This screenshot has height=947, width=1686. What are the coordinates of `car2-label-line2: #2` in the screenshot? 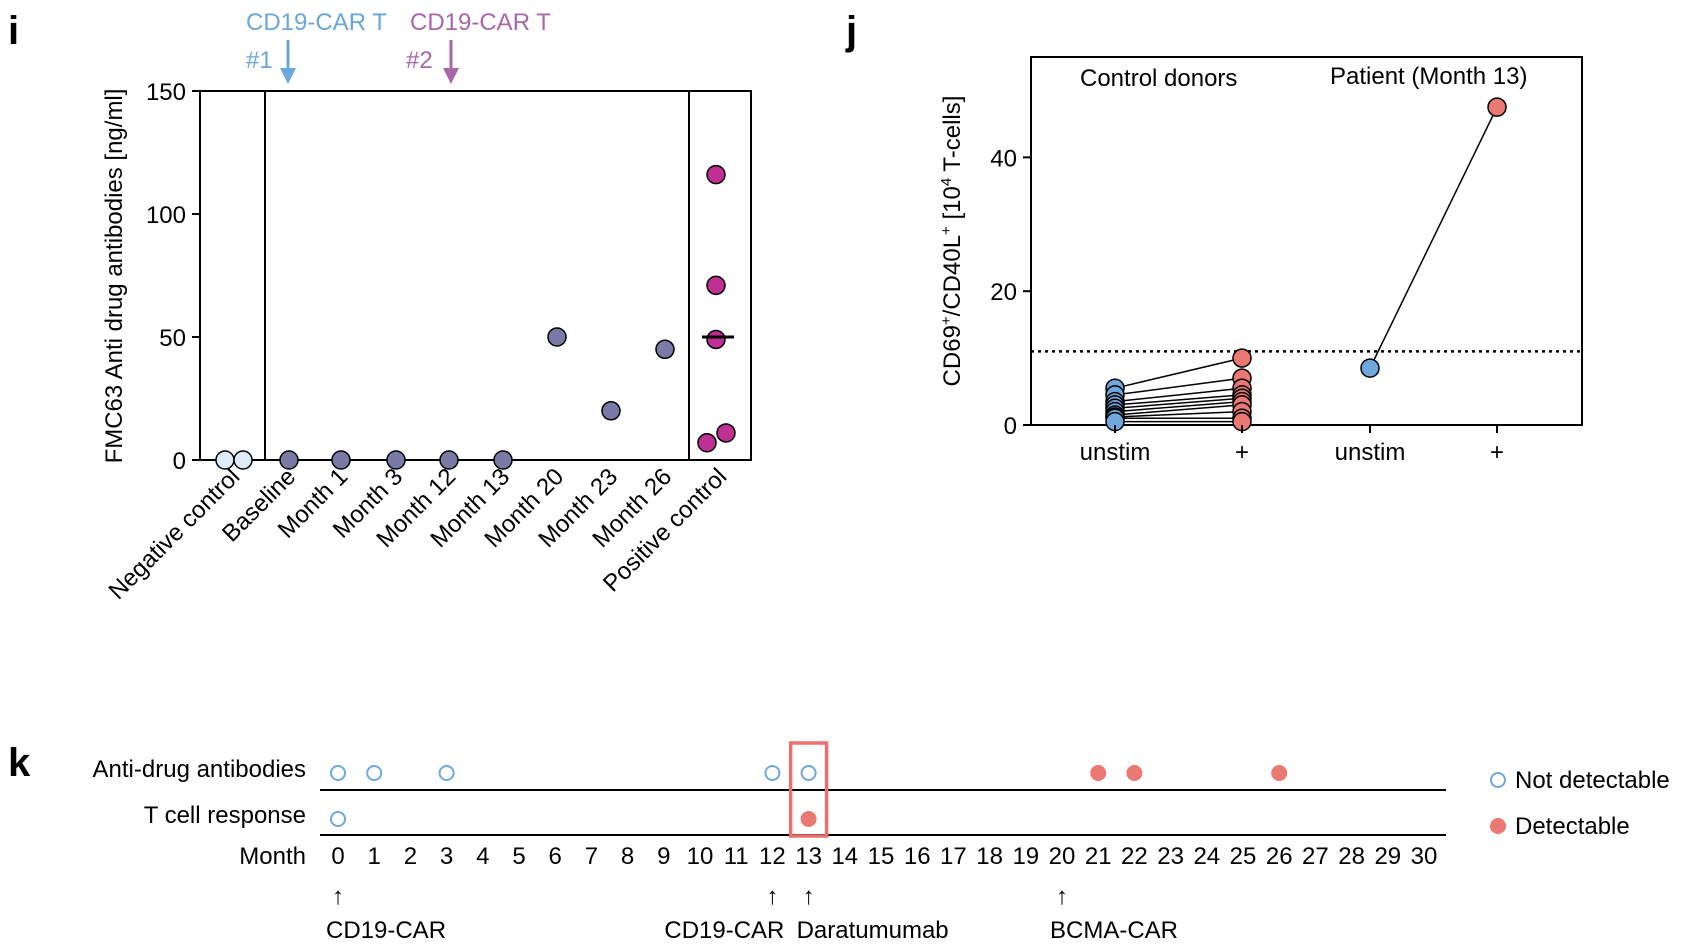 It's located at (419, 60).